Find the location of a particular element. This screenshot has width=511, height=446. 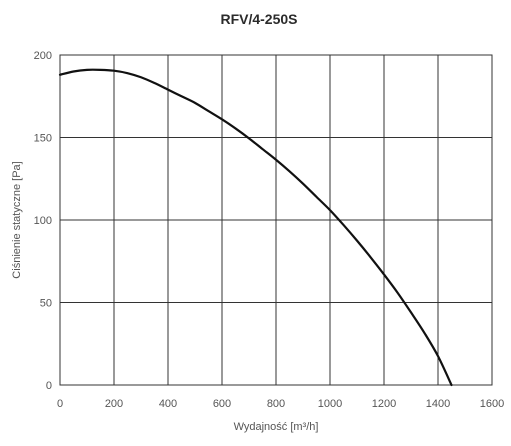

chart-title: RFV/4-250S is located at coordinates (258, 19).